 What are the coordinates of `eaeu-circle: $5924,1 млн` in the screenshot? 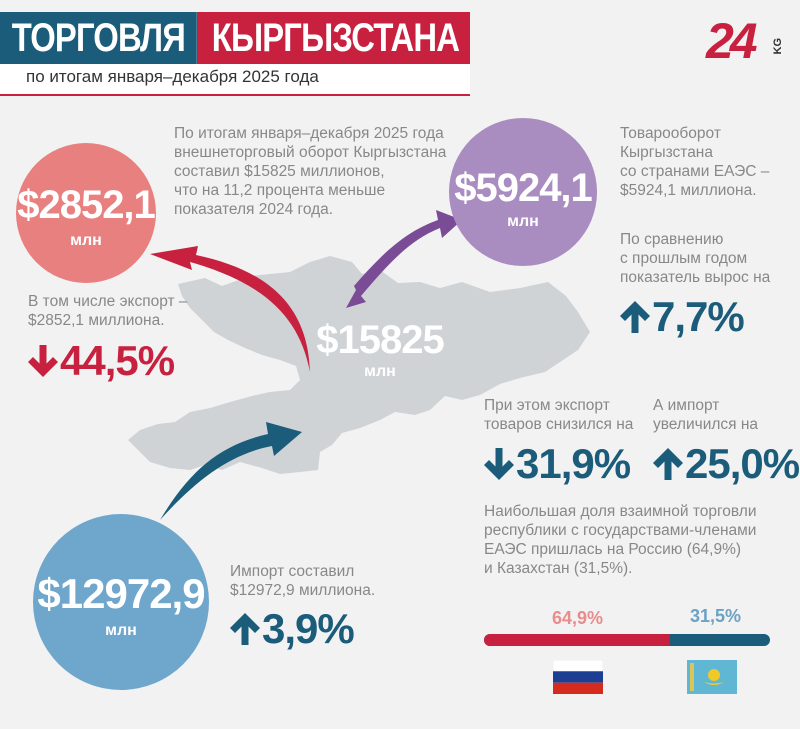 It's located at (523, 192).